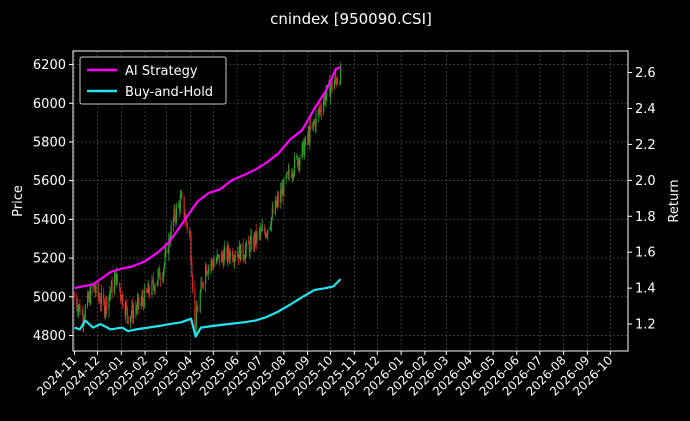 Image resolution: width=690 pixels, height=421 pixels. What do you see at coordinates (49, 259) in the screenshot?
I see `y-tick-label-left: 5200` at bounding box center [49, 259].